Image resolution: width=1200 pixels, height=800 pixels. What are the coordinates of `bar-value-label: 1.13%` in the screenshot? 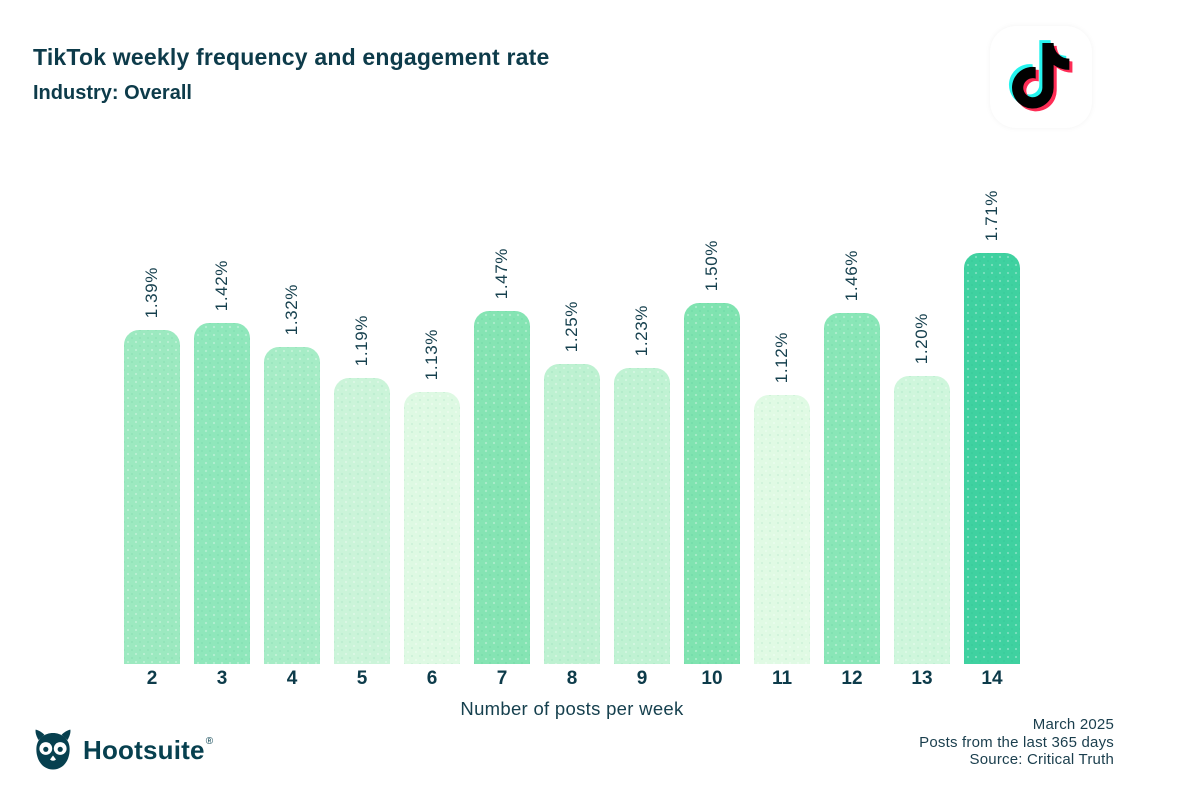 It's located at (431, 354).